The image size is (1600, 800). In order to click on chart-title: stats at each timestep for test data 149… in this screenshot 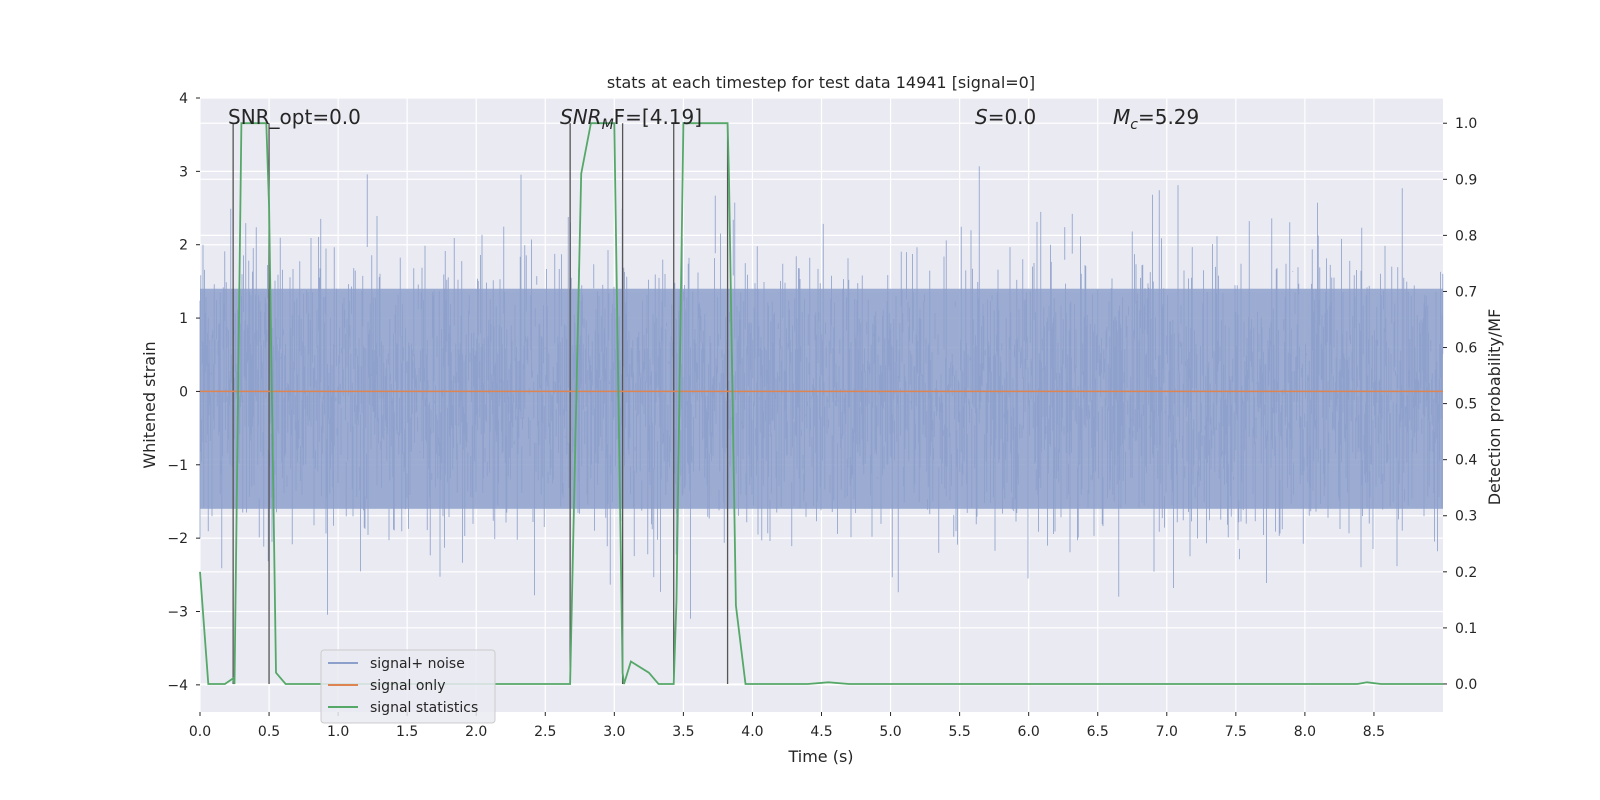, I will do `click(821, 82)`.